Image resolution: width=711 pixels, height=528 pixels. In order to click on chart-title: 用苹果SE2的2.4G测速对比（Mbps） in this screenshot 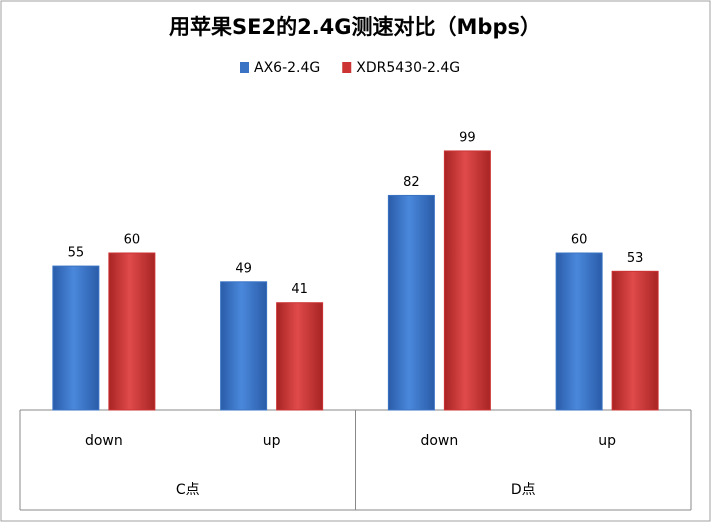, I will do `click(355, 27)`.